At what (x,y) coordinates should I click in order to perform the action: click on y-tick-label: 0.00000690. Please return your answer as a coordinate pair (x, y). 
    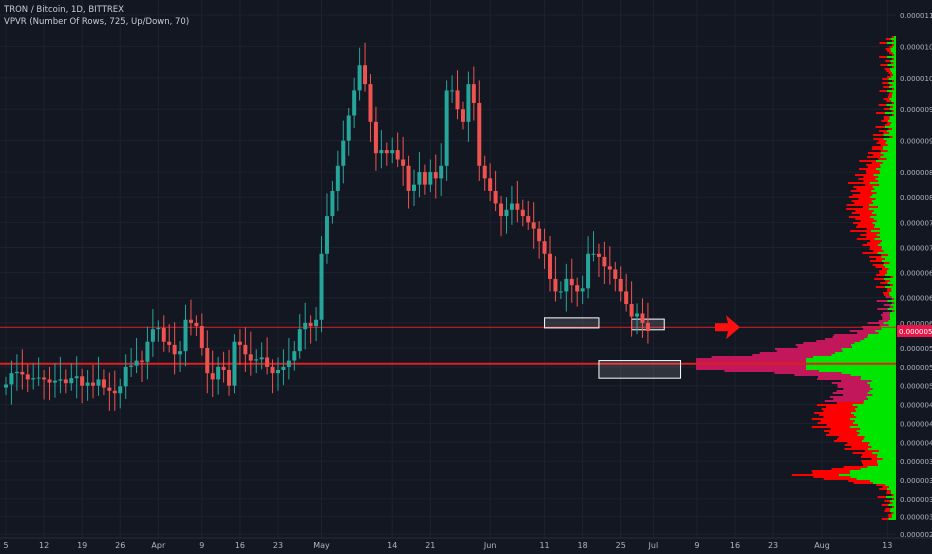
    Looking at the image, I should click on (916, 274).